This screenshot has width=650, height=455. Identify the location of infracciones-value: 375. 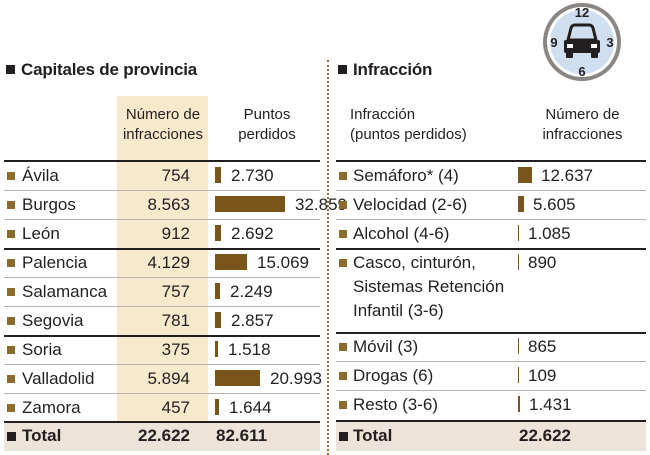
(175, 349).